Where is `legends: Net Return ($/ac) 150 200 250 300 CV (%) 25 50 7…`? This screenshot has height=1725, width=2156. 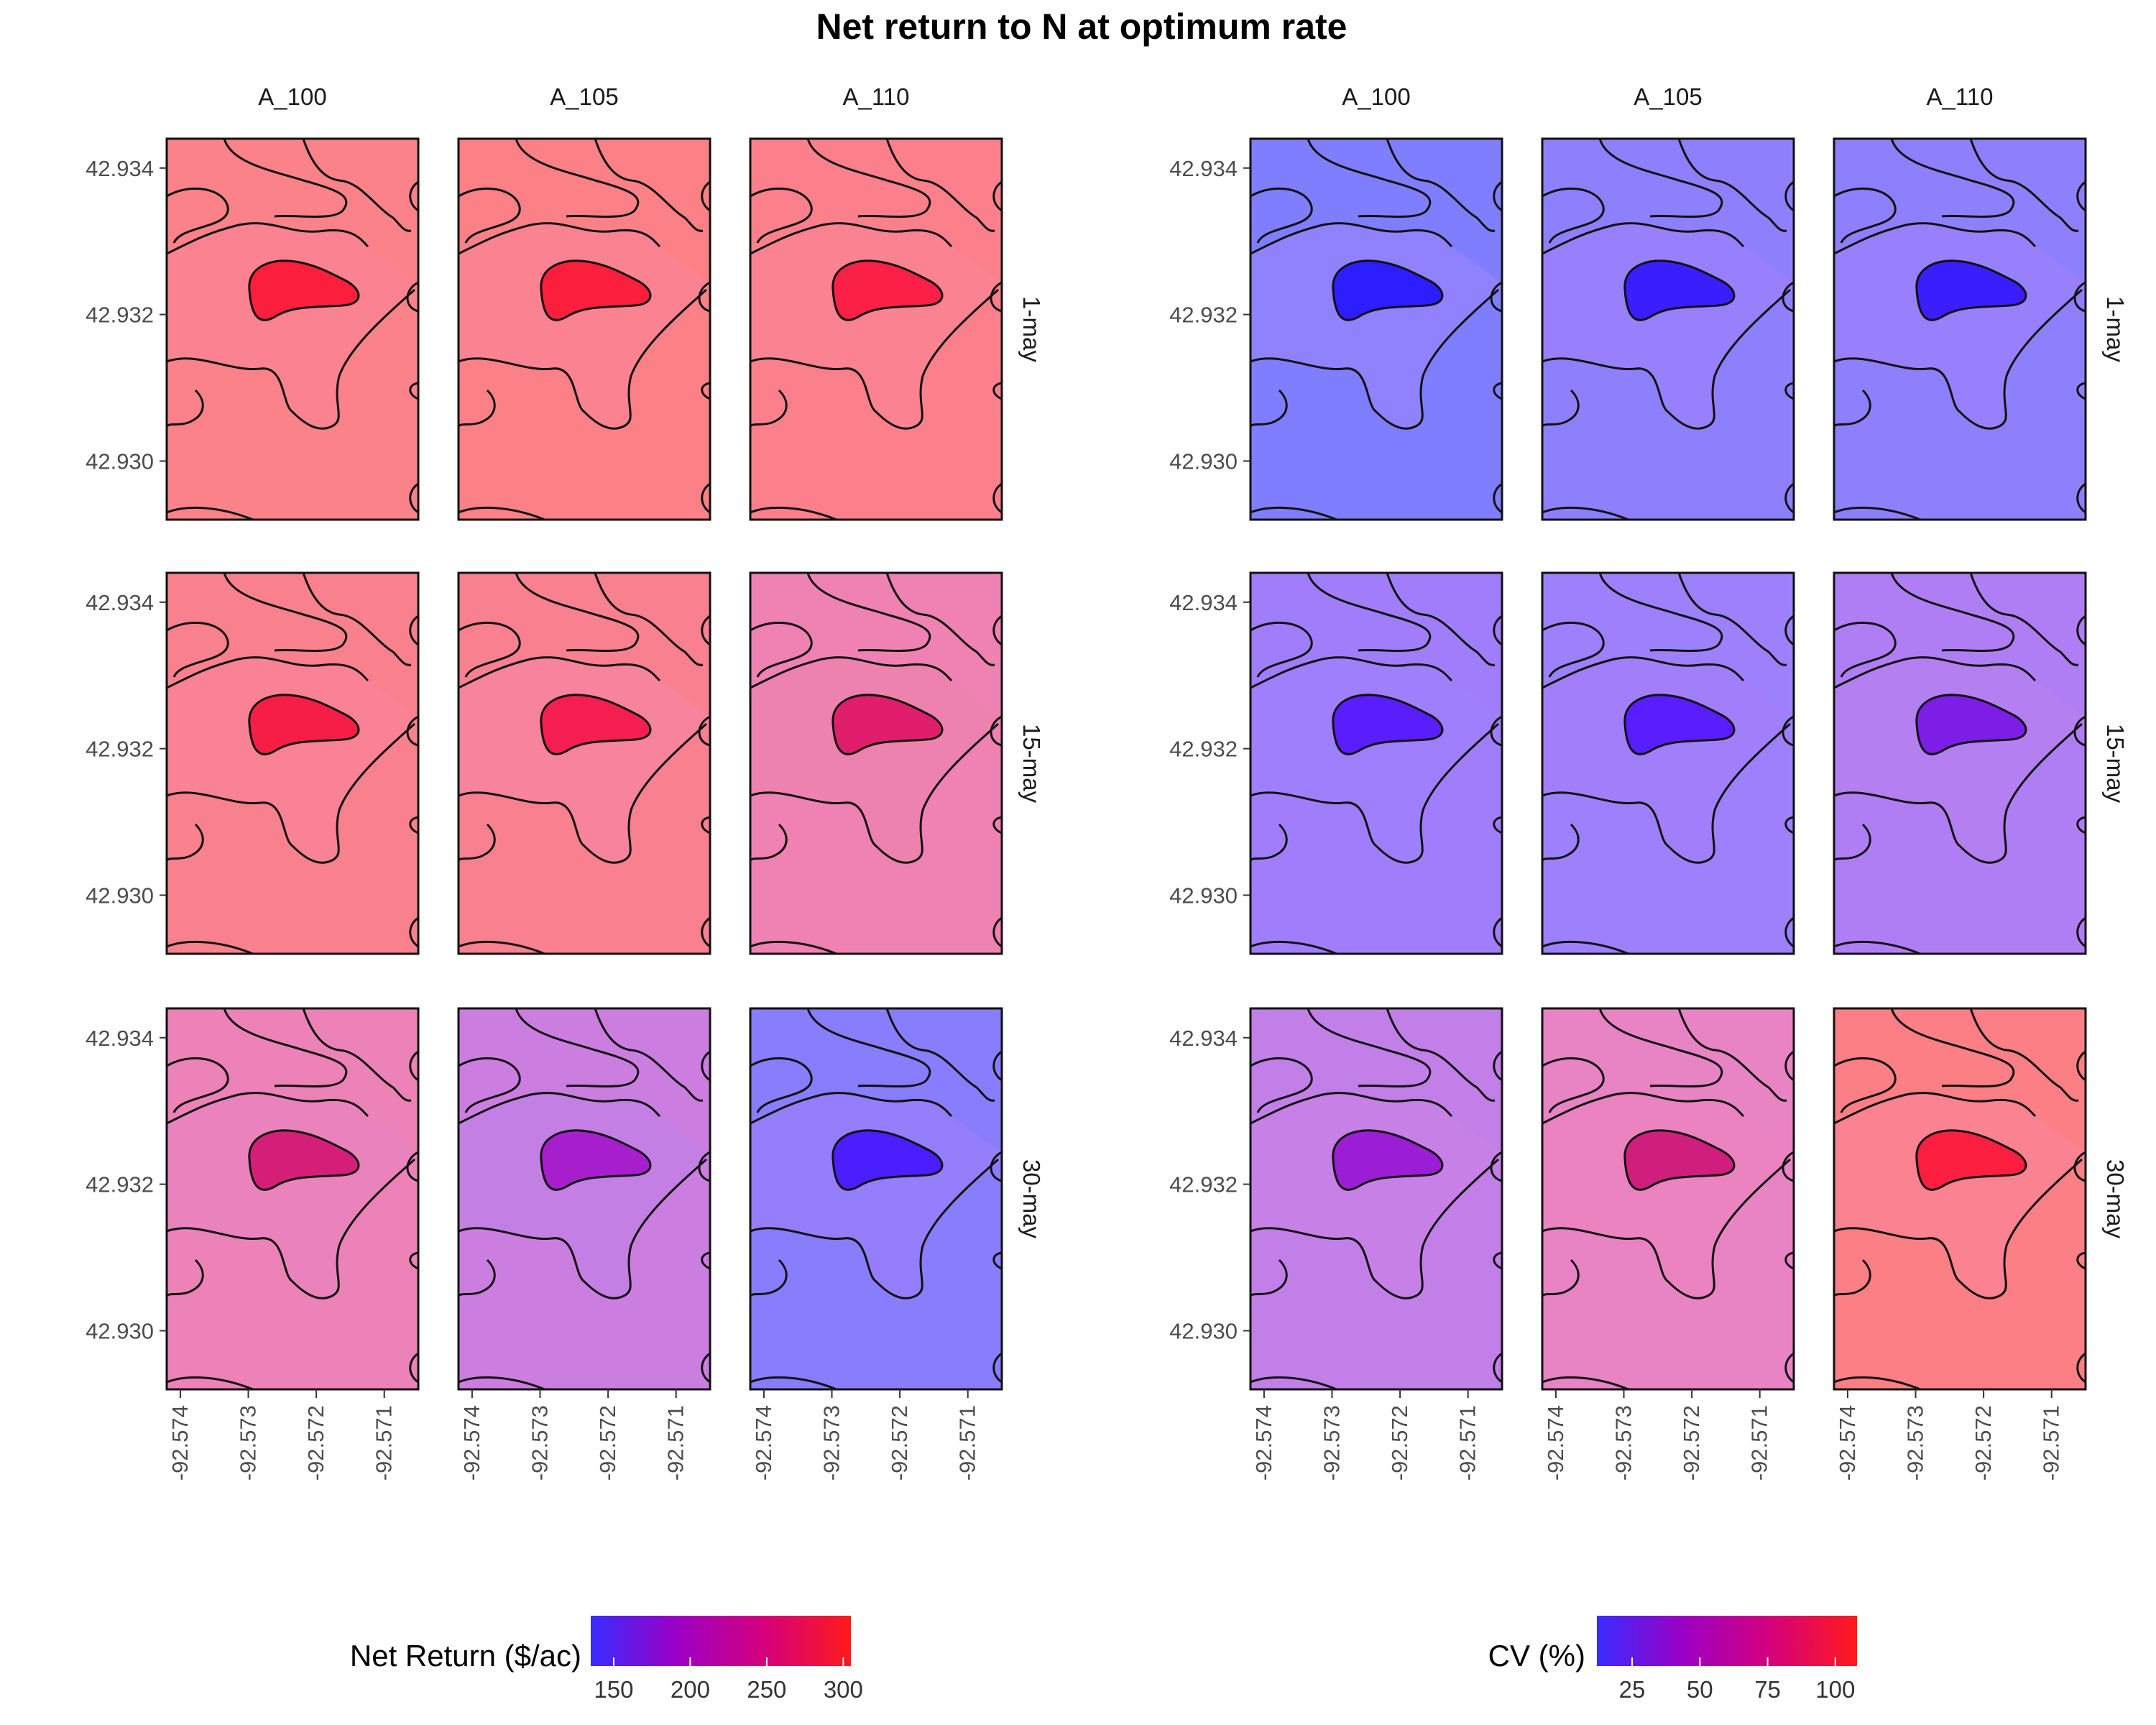
legends: Net Return ($/ac) 150 200 250 300 CV (%) 25 50 7… is located at coordinates (1103, 1659).